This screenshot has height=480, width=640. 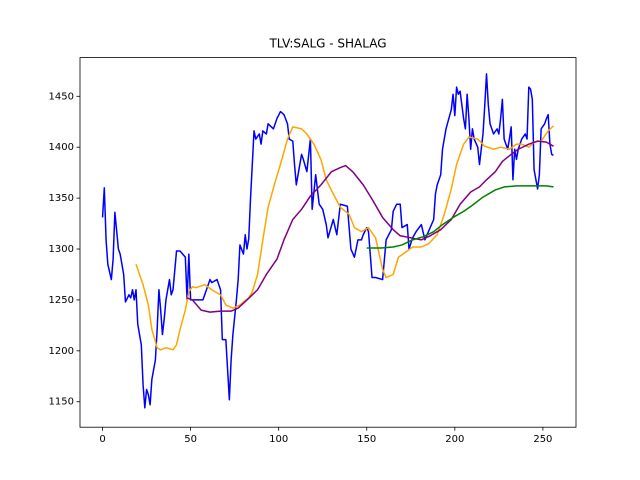 What do you see at coordinates (542, 439) in the screenshot?
I see `x-tick-label: 250` at bounding box center [542, 439].